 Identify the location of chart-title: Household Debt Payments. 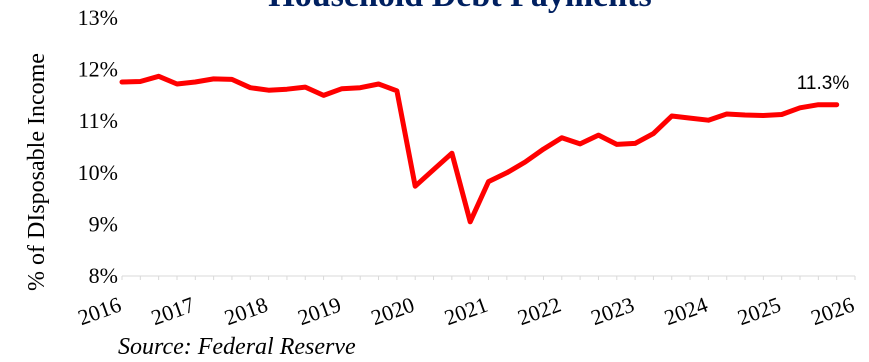
(459, 7).